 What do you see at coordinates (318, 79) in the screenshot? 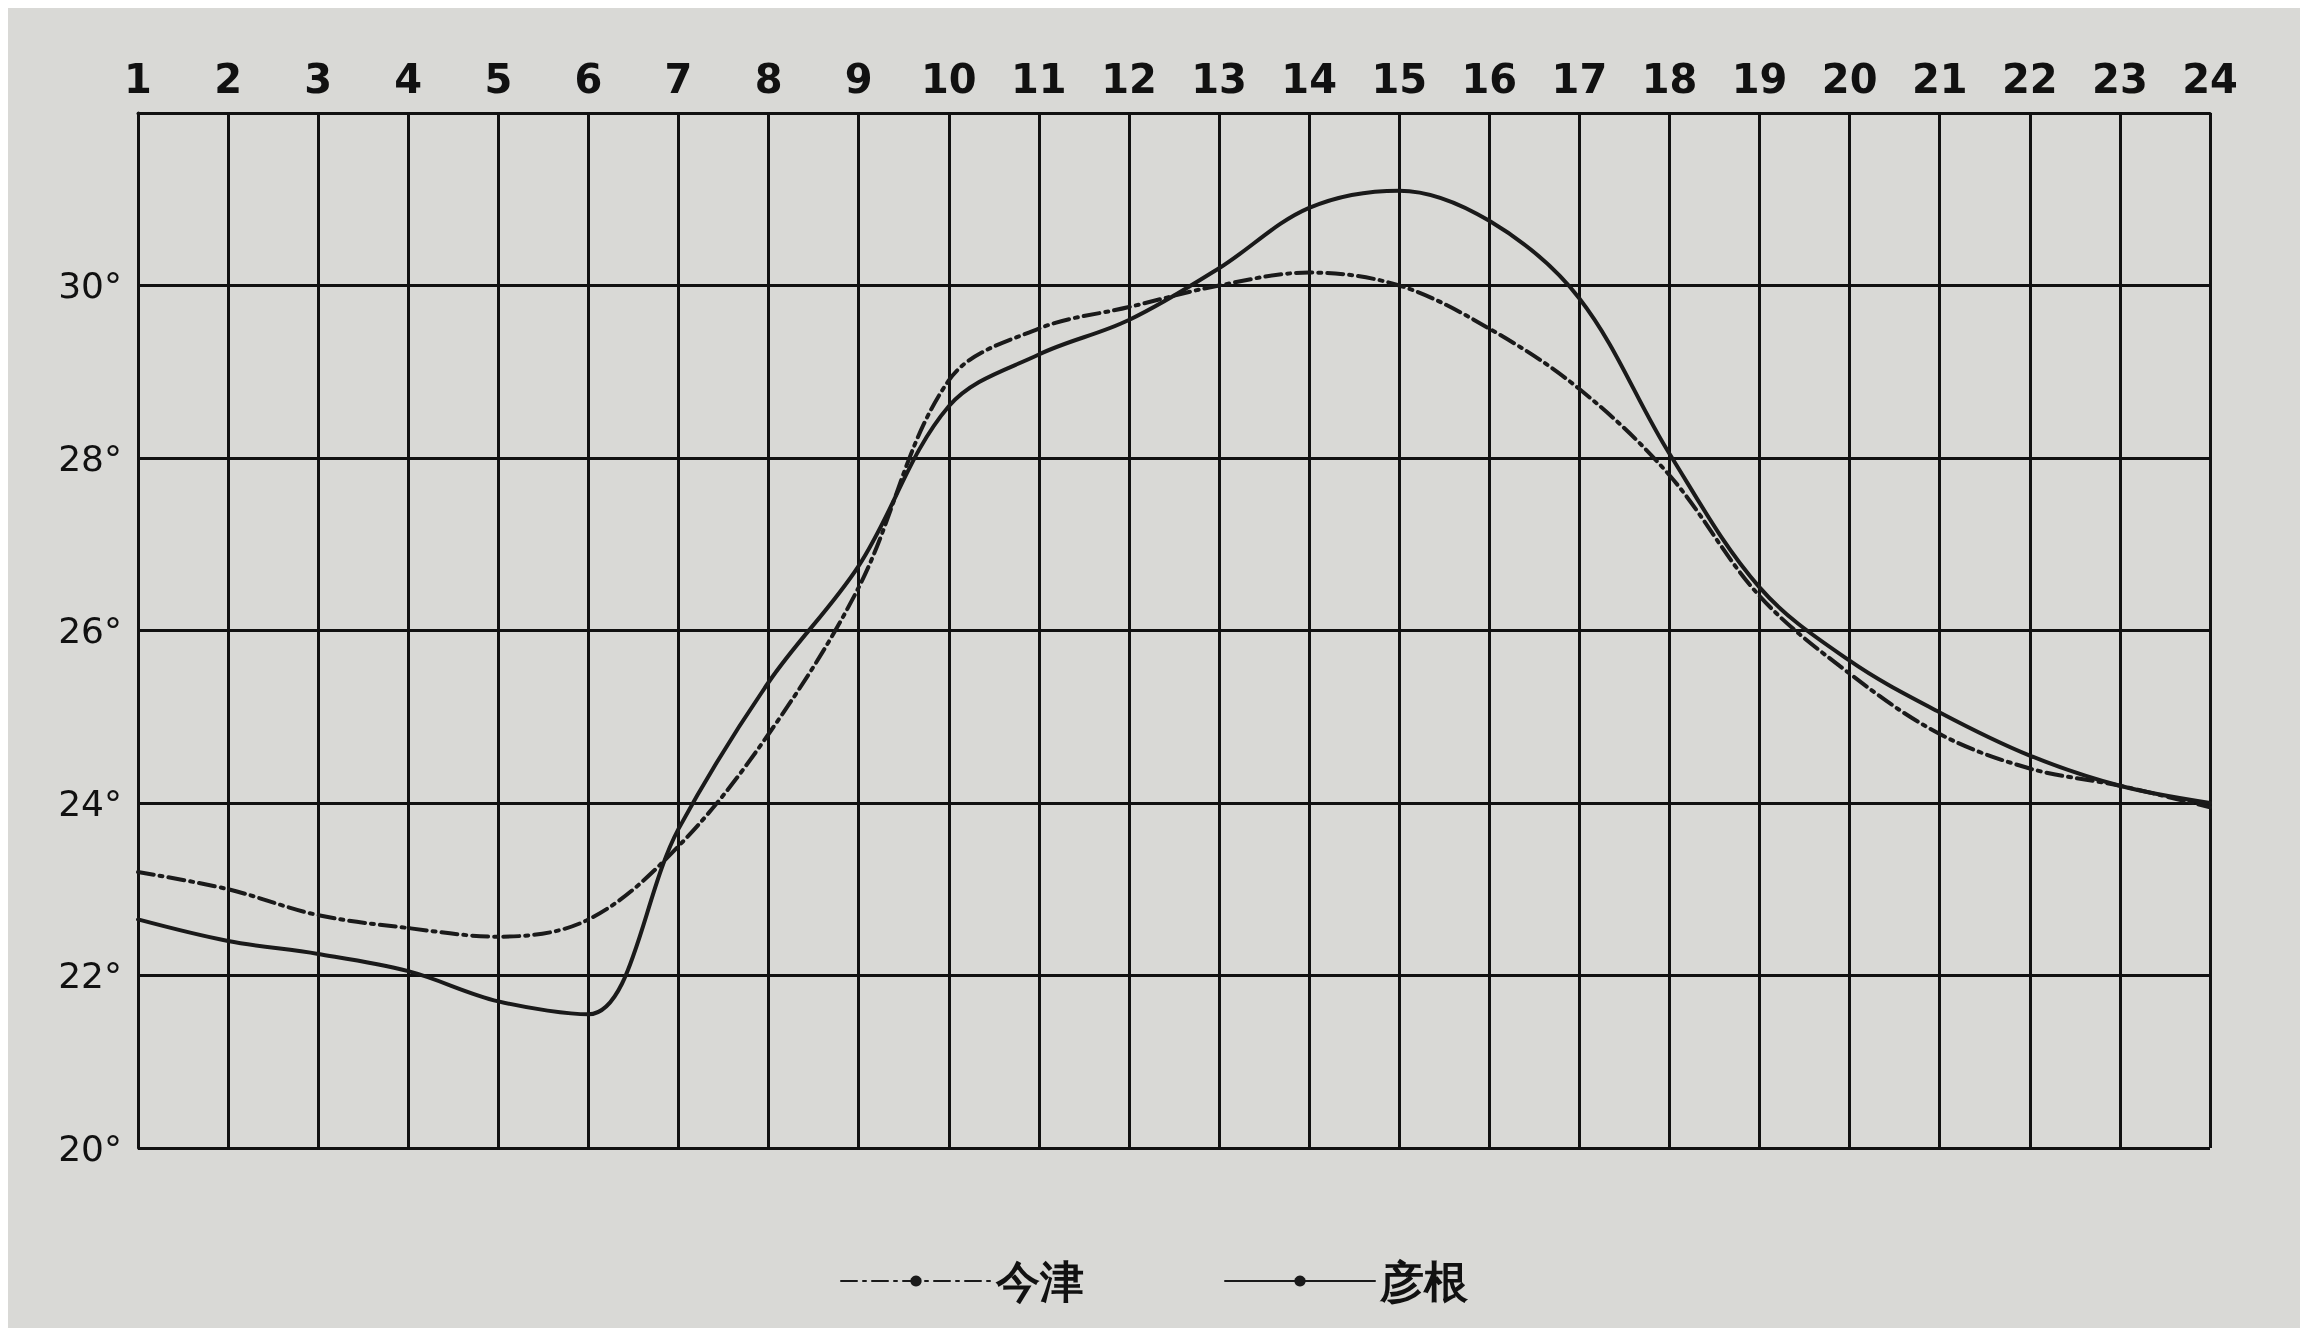
I see `x-tick-label: 3` at bounding box center [318, 79].